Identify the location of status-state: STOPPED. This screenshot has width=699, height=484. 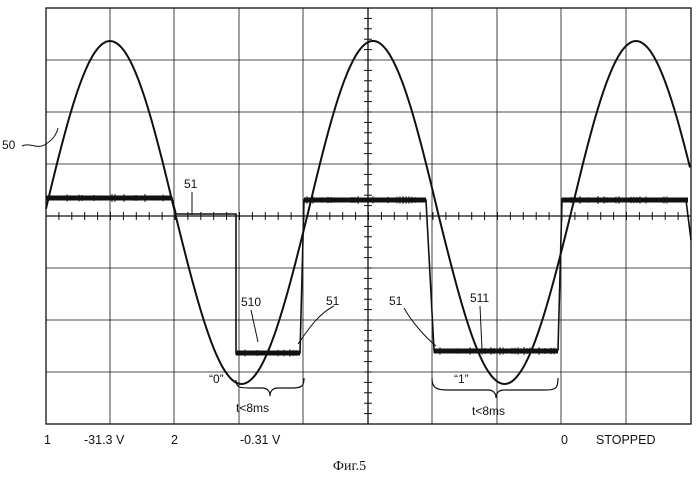
(626, 440).